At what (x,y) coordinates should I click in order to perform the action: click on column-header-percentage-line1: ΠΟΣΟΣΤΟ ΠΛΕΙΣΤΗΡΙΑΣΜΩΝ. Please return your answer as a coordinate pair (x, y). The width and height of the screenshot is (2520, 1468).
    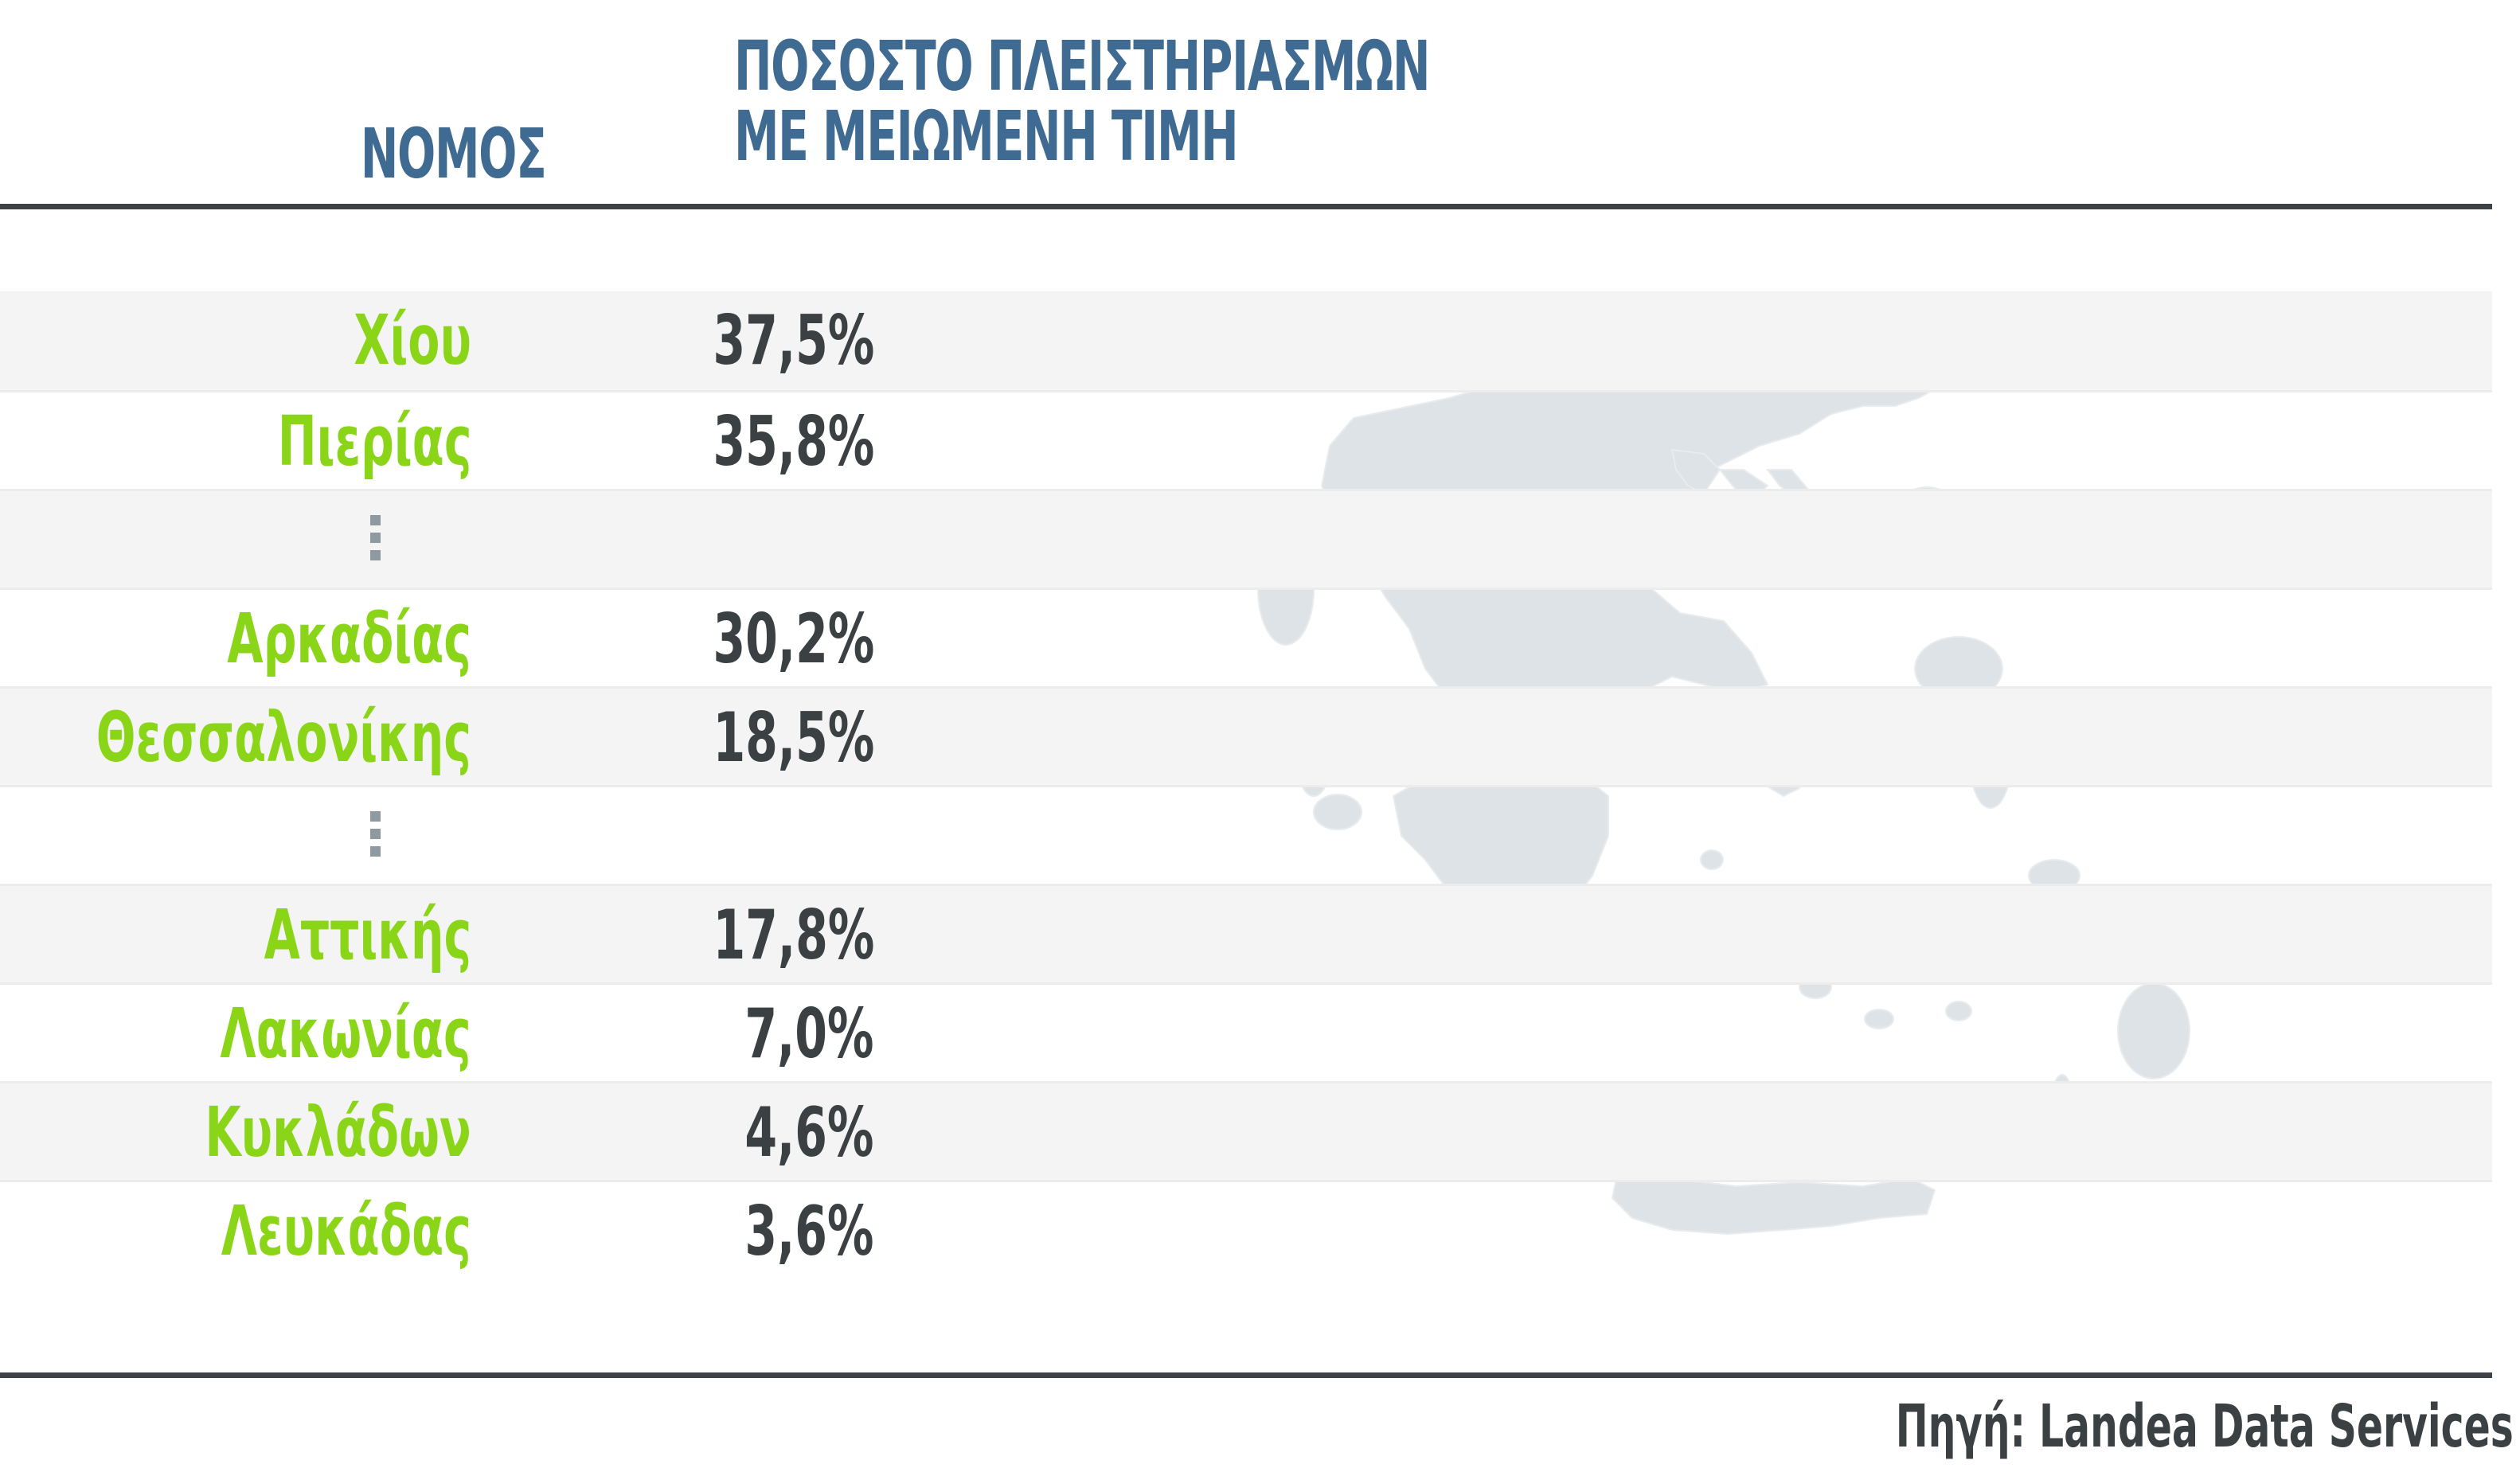
    Looking at the image, I should click on (1082, 67).